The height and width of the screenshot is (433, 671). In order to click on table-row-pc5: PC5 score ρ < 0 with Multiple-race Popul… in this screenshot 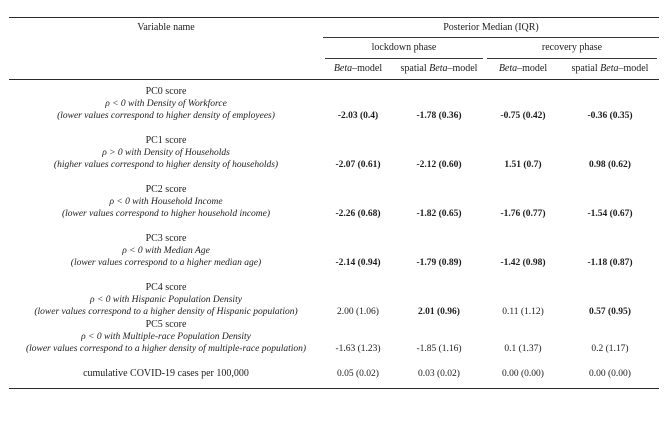, I will do `click(334, 337)`.